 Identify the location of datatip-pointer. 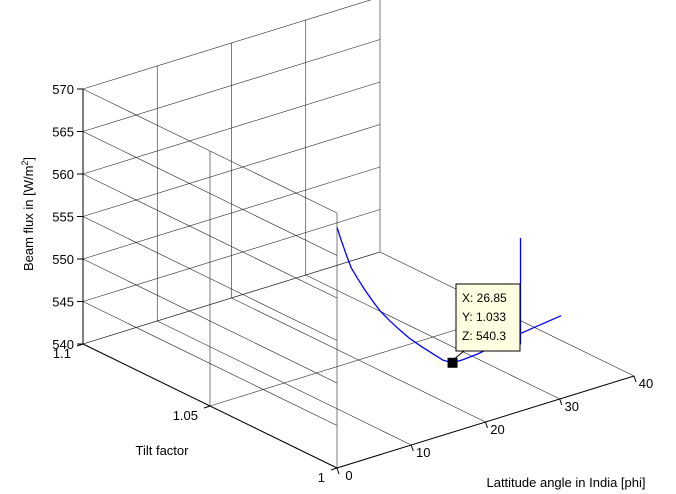
(459, 355).